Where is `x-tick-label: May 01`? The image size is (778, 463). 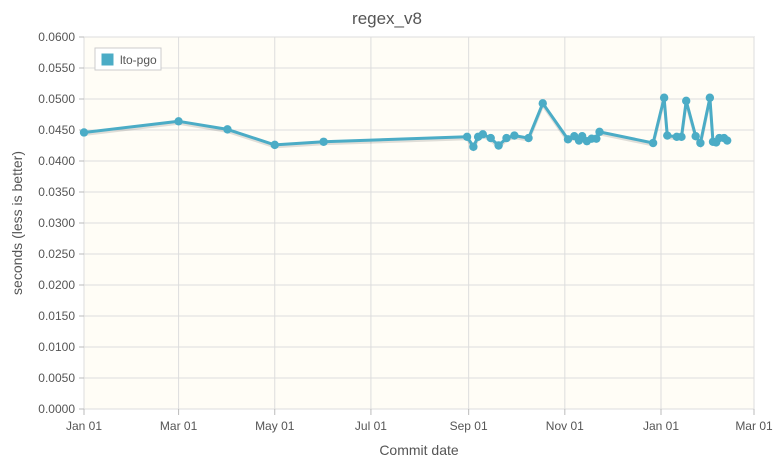 x-tick-label: May 01 is located at coordinates (275, 426).